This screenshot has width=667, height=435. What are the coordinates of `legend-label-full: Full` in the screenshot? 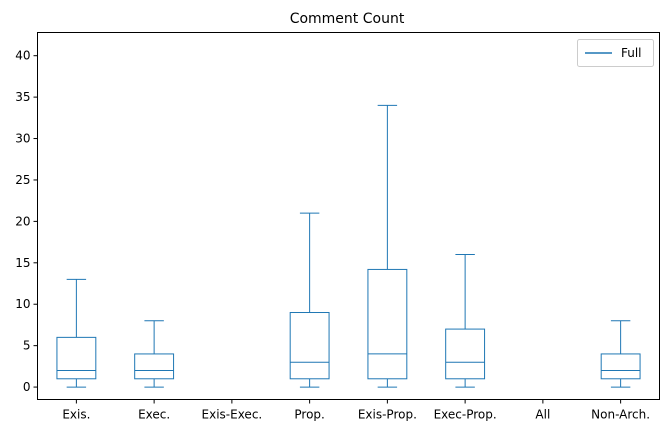 It's located at (631, 53).